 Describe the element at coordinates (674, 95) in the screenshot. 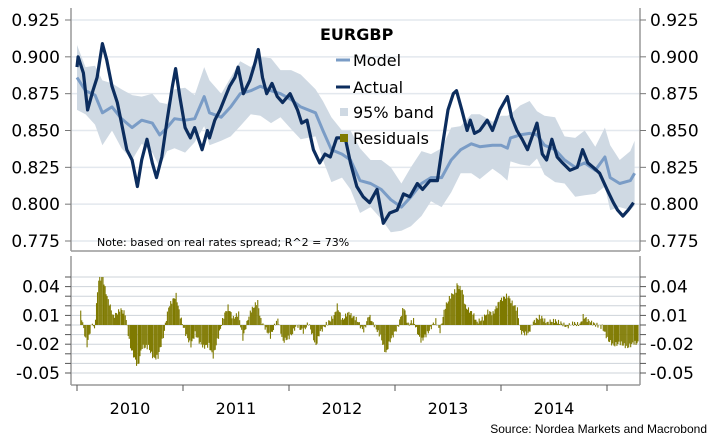

I see `top-right-tick-label: 0.875` at that location.